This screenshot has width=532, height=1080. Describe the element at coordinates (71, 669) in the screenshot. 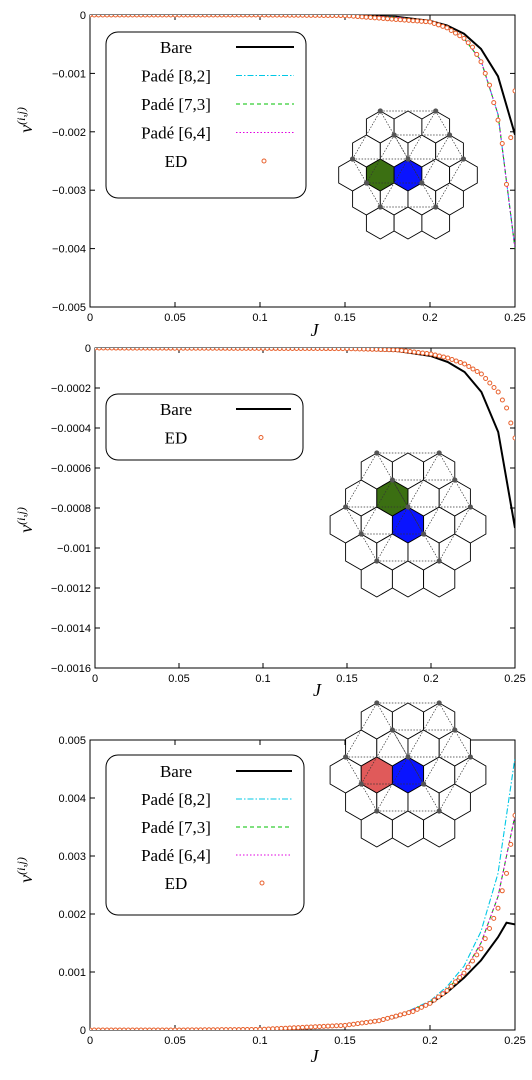

I see `y-tick-label: −0.0016` at that location.